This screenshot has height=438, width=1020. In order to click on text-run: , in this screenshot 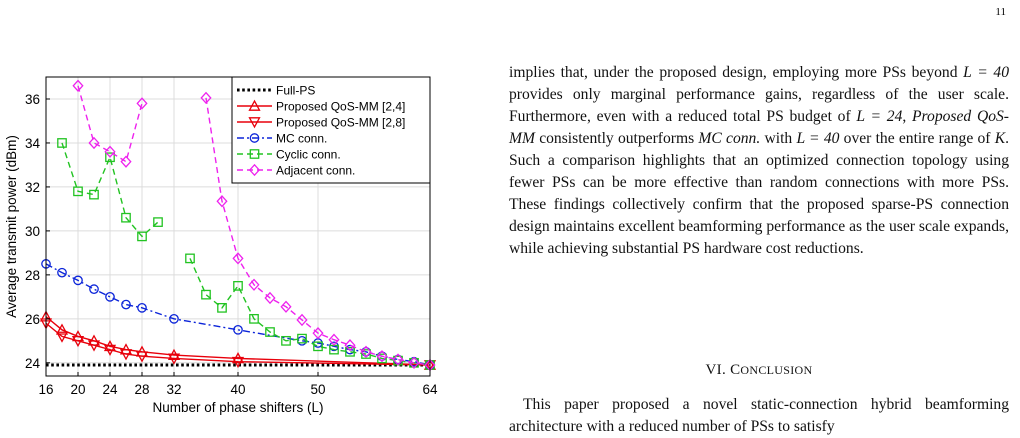, I will do `click(907, 116)`.